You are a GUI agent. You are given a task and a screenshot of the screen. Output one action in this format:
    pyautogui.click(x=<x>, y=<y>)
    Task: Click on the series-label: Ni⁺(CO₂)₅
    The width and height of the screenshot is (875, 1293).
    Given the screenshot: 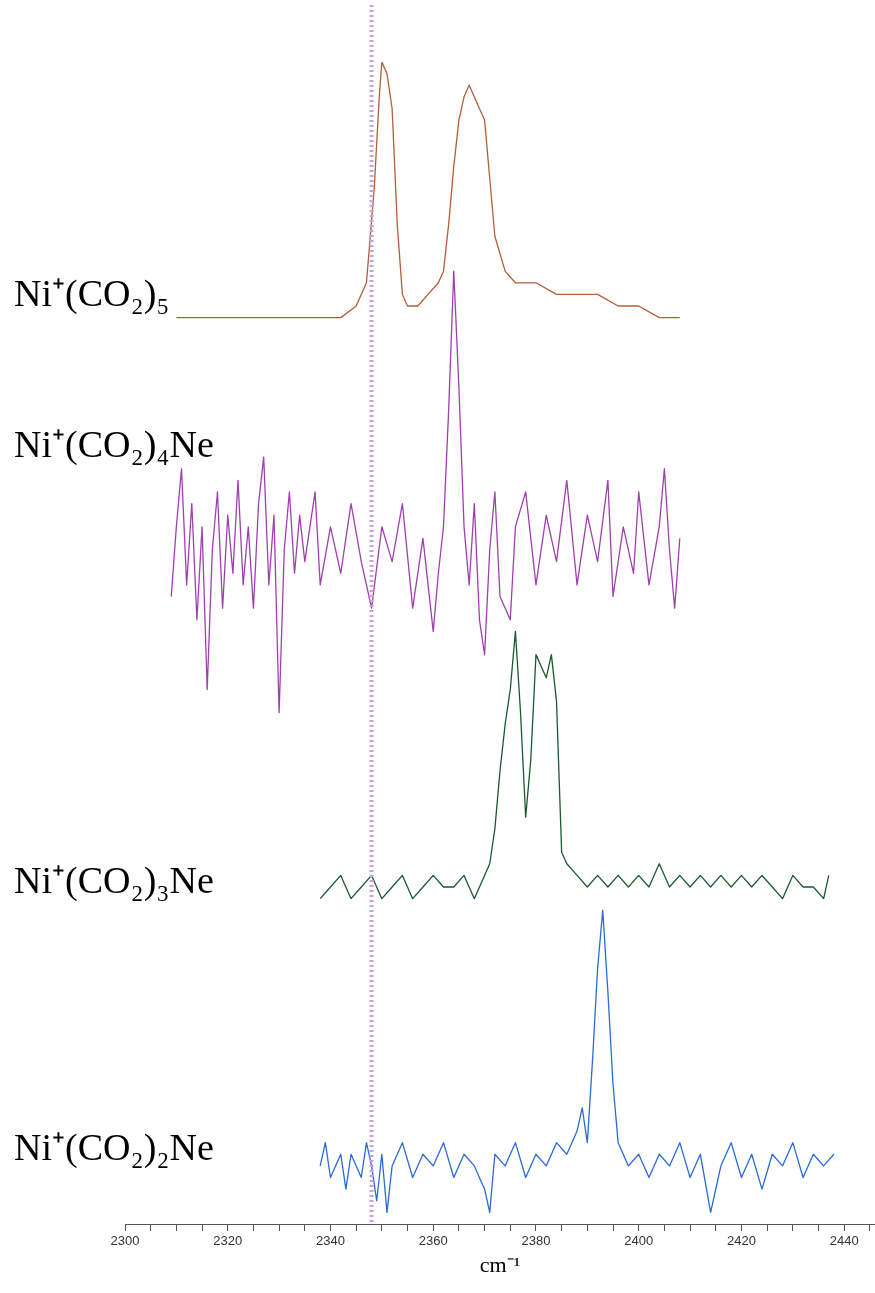 What is the action you would take?
    pyautogui.click(x=92, y=293)
    